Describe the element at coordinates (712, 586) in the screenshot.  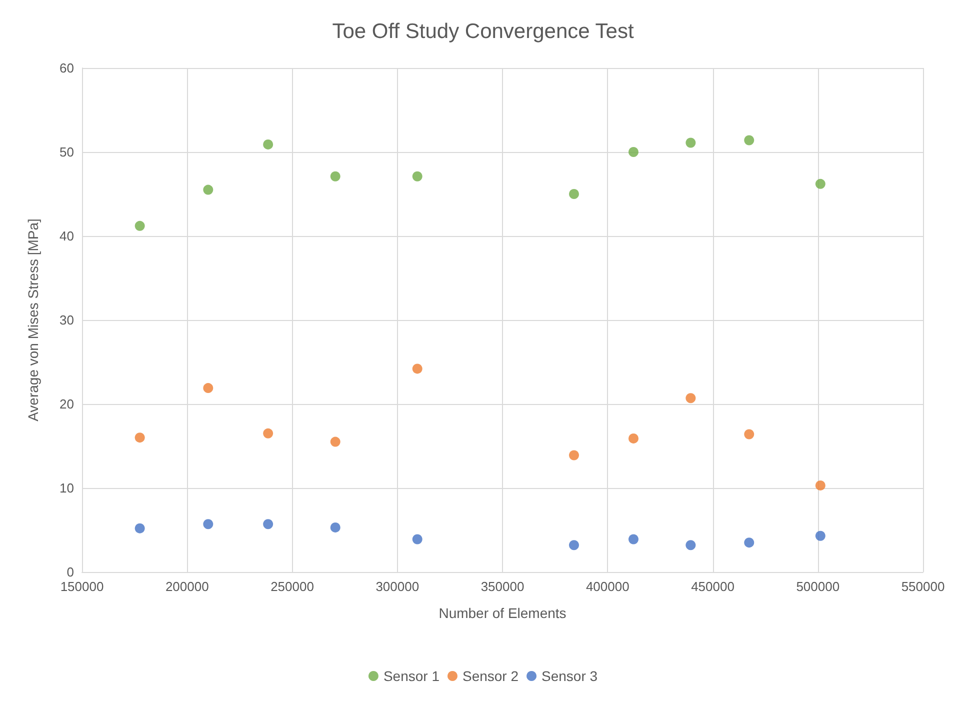
I see `x-tick-label: 450000` at that location.